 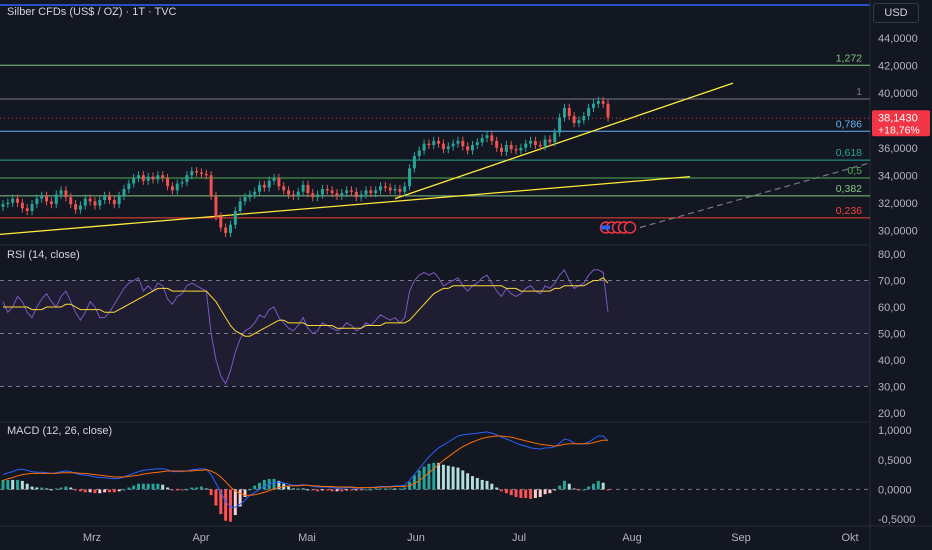 I want to click on price-axis-label: 30,0000, so click(x=898, y=231).